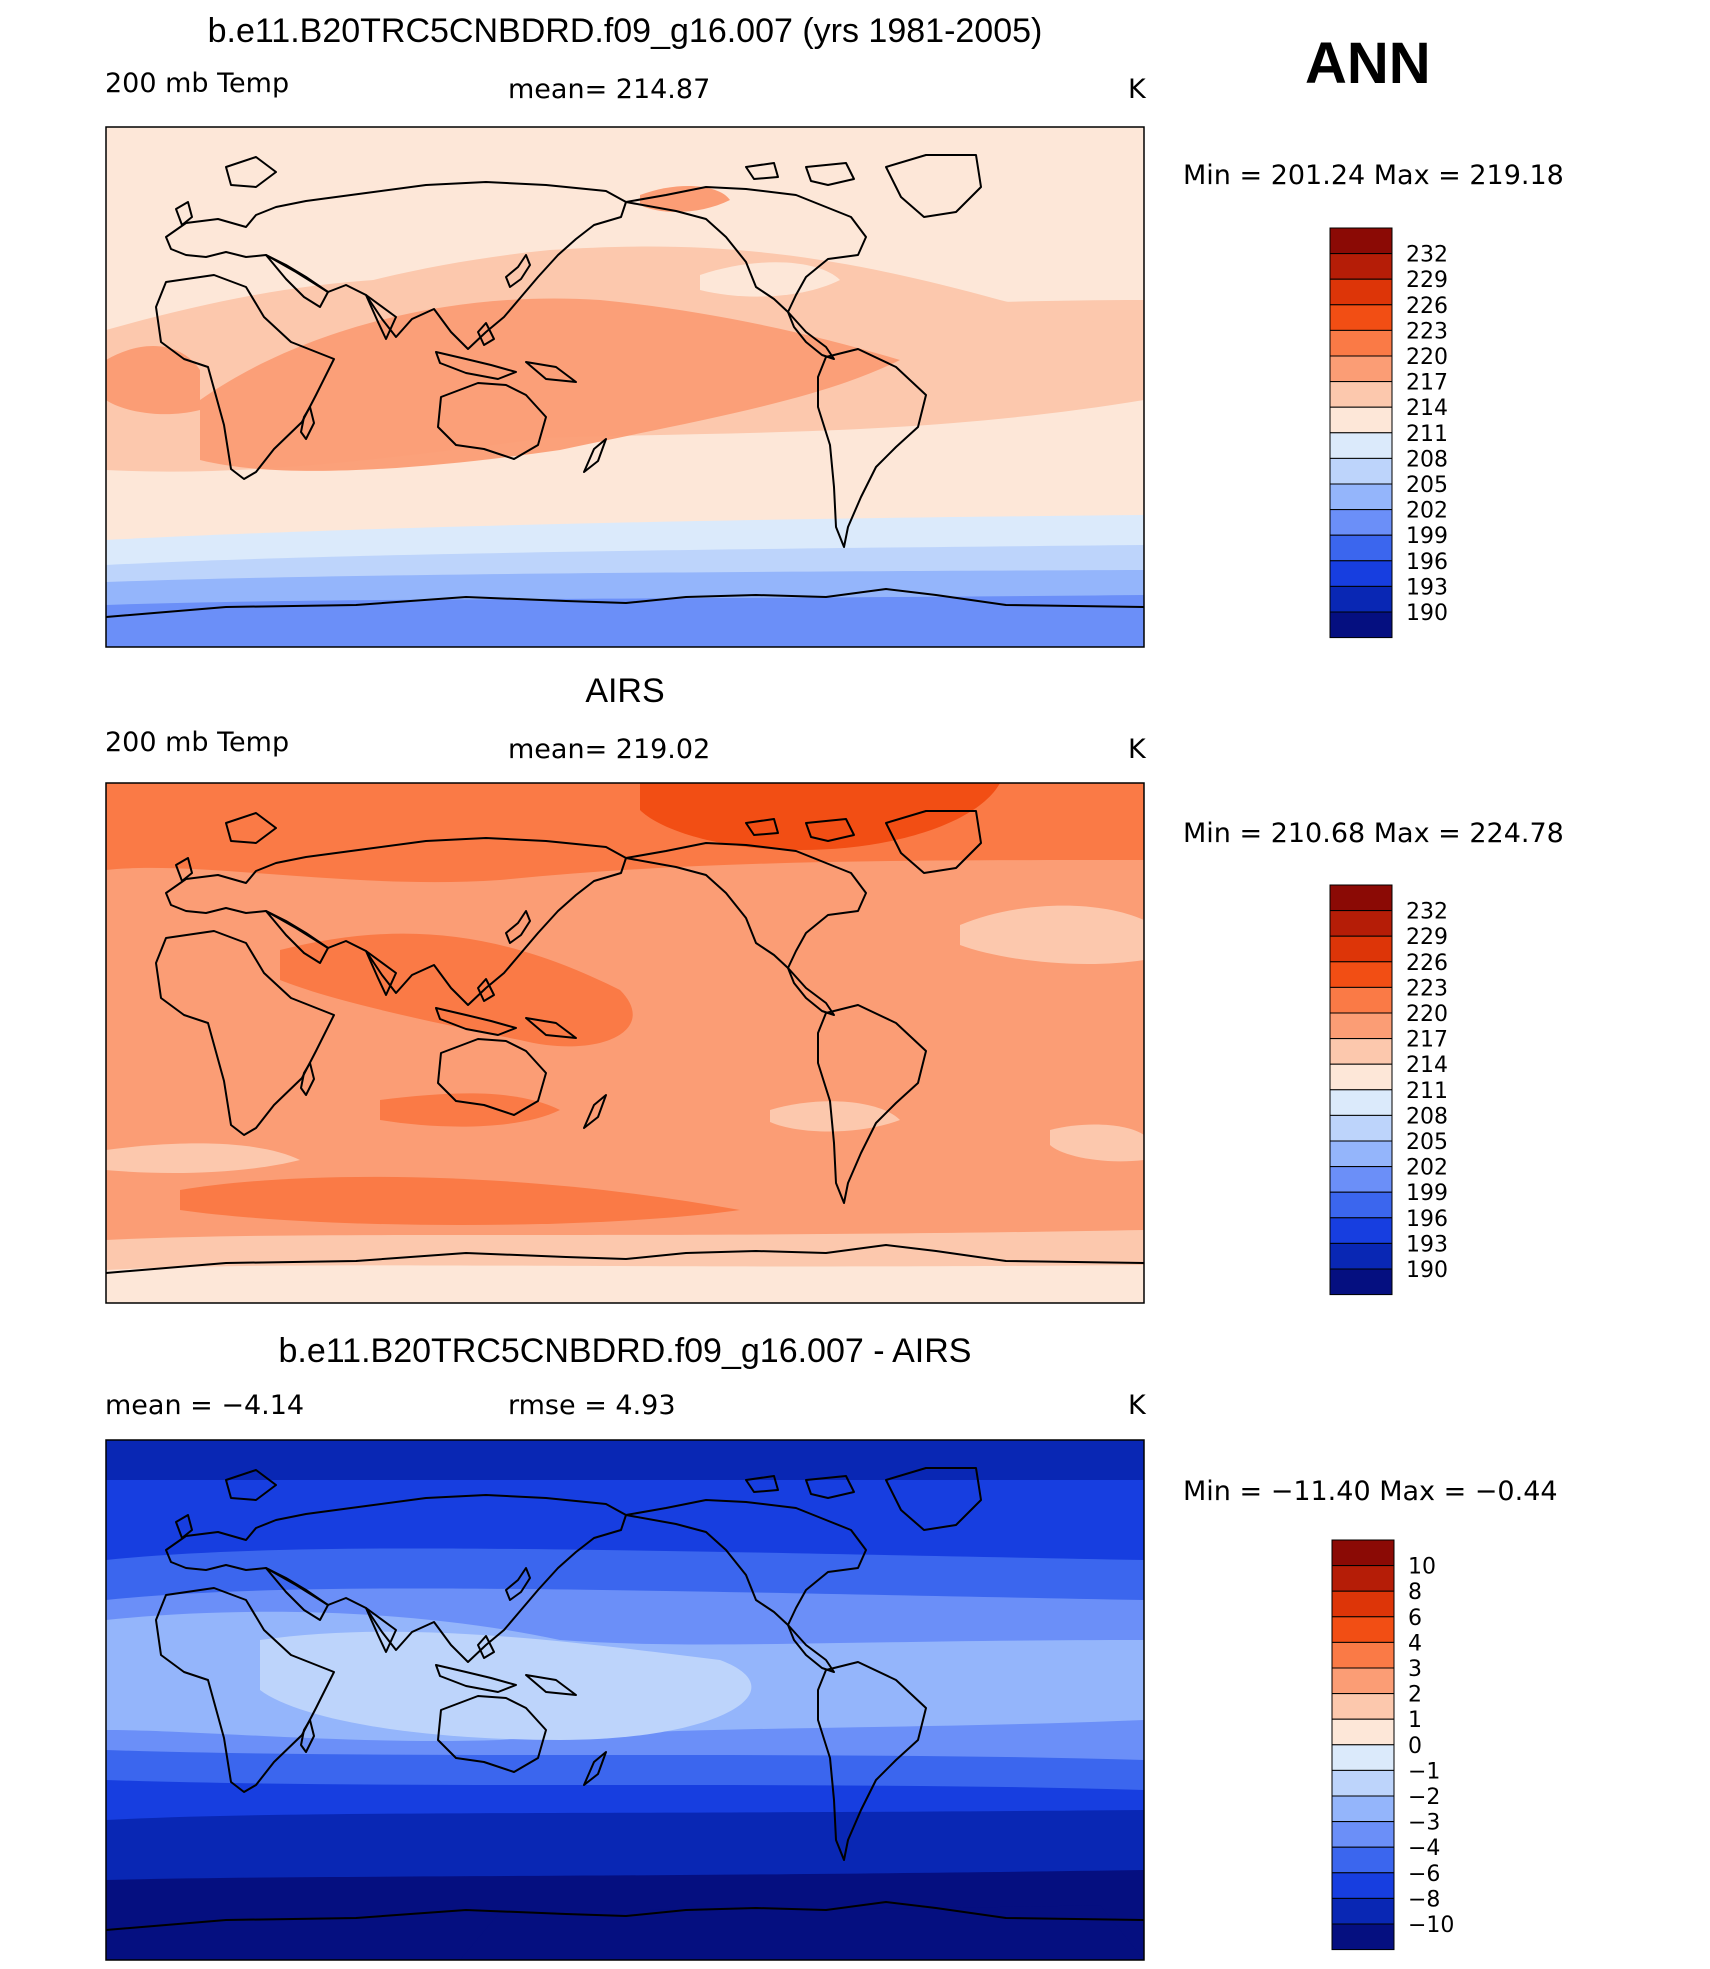 This screenshot has height=1969, width=1710. I want to click on panel-3-mean-label: mean = −4.14, so click(205, 1405).